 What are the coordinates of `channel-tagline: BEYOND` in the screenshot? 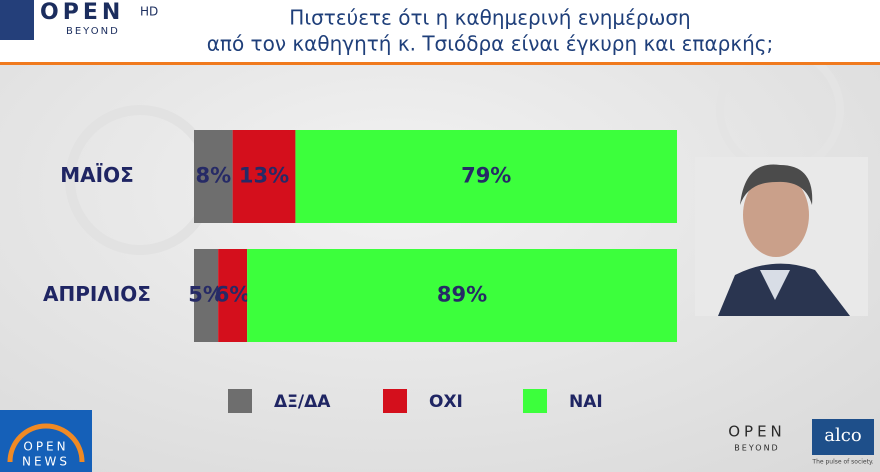 It's located at (93, 31).